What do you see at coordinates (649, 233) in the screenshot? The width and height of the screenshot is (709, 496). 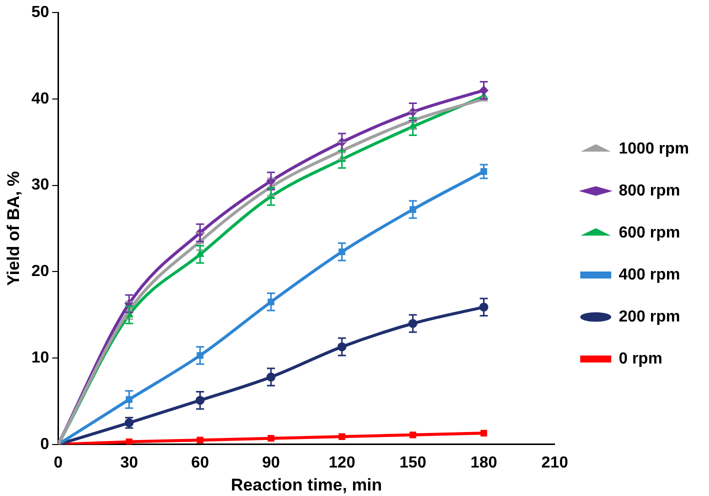 I see `legend-label: 600 rpm` at bounding box center [649, 233].